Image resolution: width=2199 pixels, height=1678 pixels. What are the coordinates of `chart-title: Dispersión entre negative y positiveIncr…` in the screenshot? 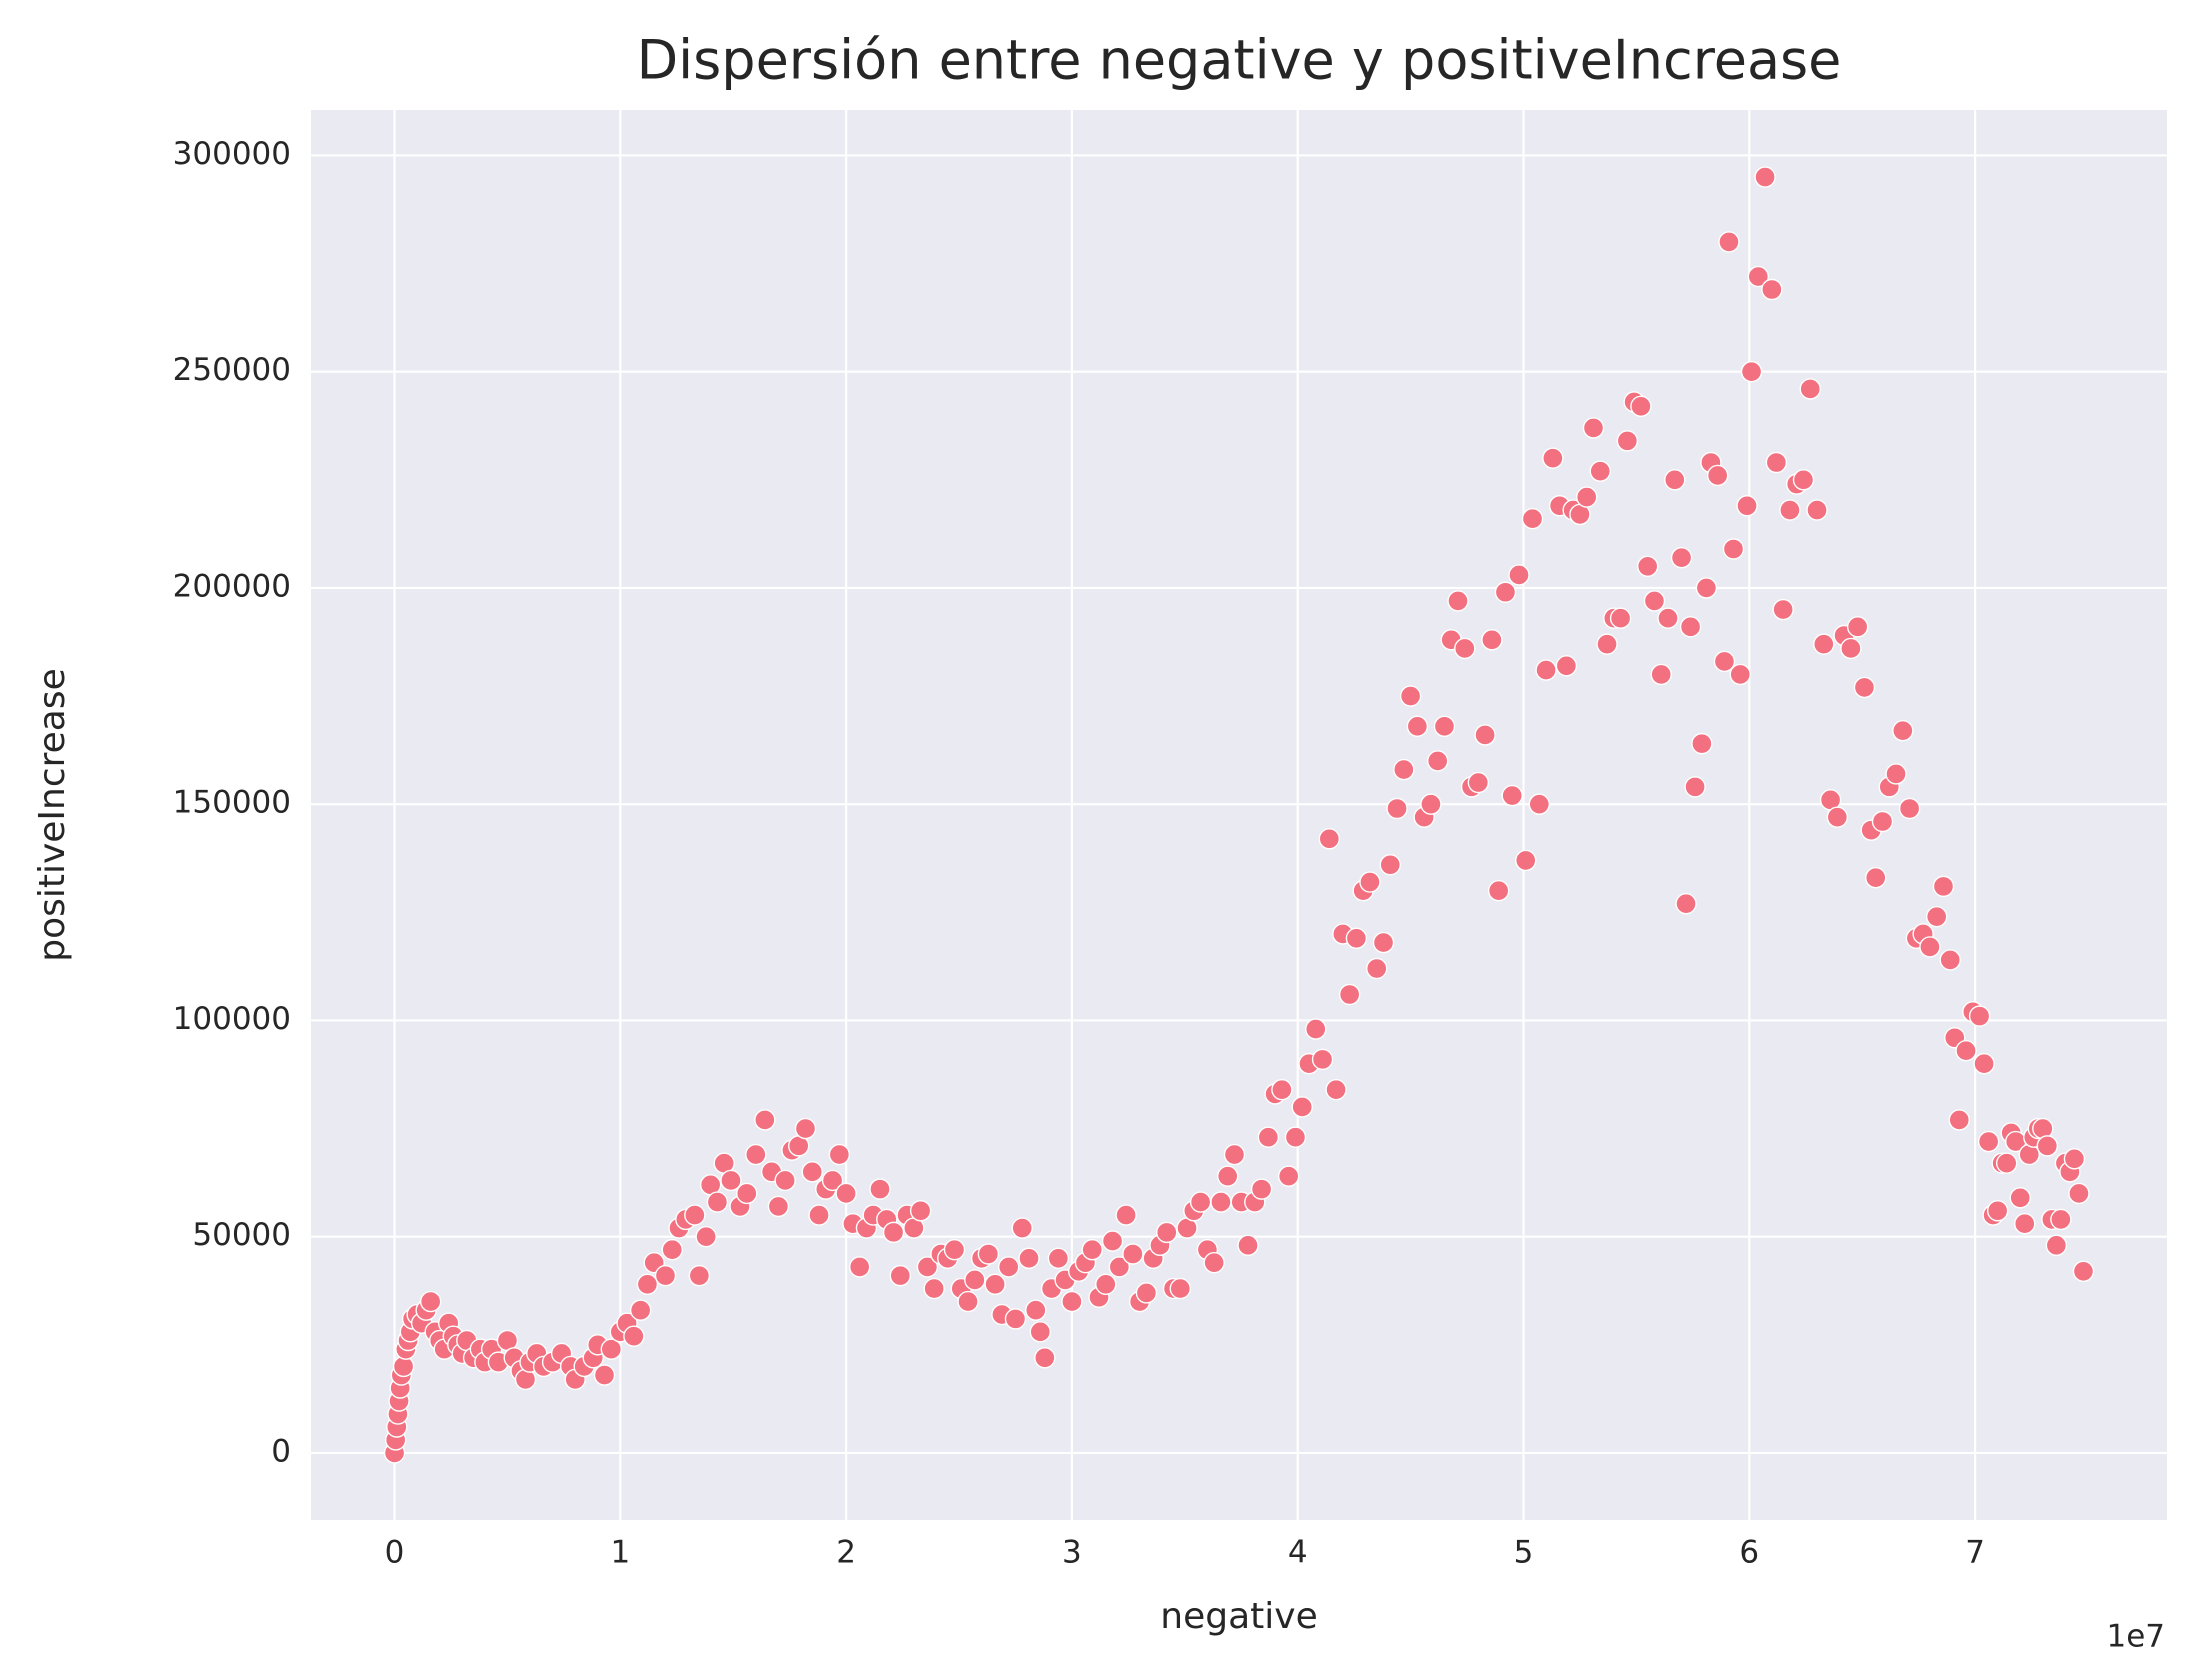 It's located at (1239, 60).